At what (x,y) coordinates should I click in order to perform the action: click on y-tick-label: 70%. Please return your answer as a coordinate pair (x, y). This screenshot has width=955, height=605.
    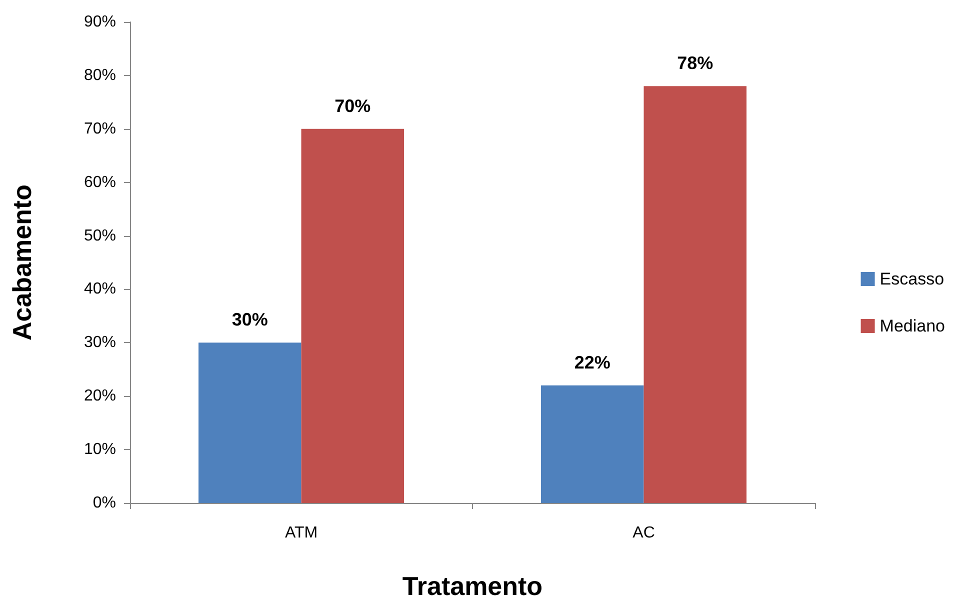
    Looking at the image, I should click on (100, 129).